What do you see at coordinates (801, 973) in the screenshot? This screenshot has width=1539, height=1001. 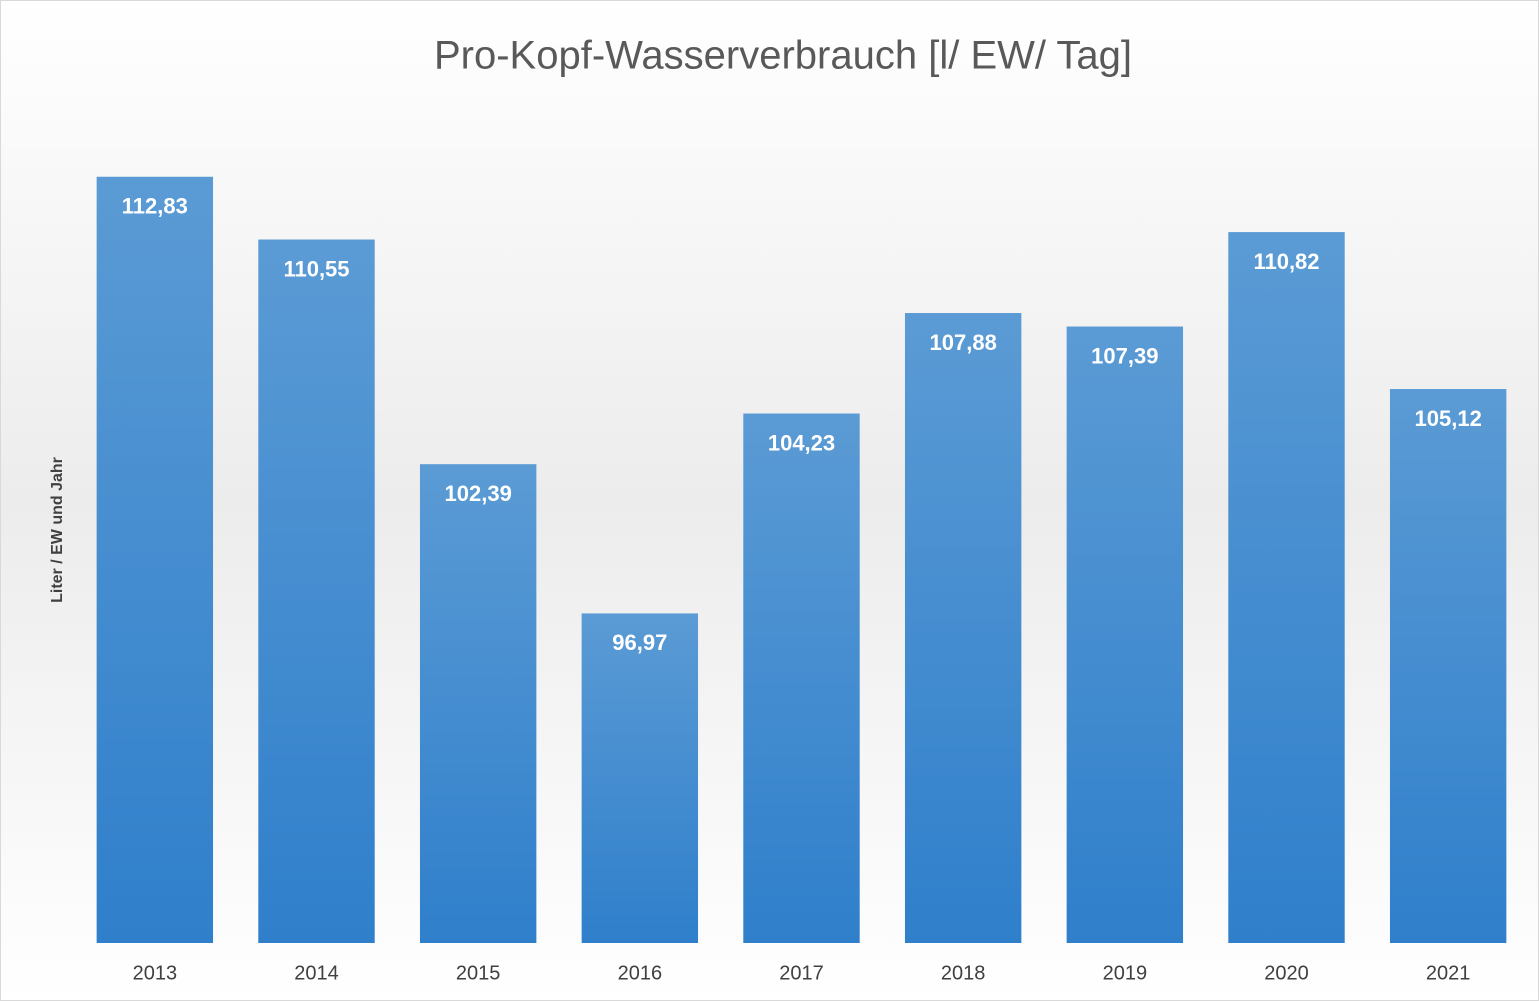 I see `x-tick-label: 2017` at bounding box center [801, 973].